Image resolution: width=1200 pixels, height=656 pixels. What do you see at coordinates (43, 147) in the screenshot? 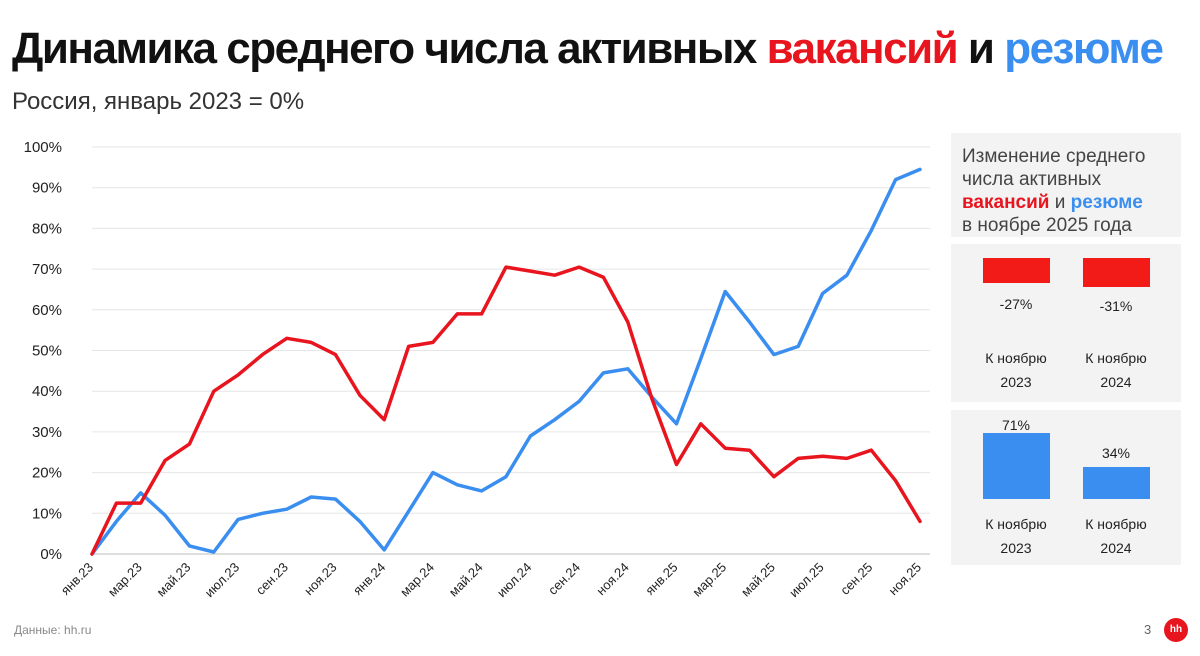
I see `y-tick-label: 100%` at bounding box center [43, 147].